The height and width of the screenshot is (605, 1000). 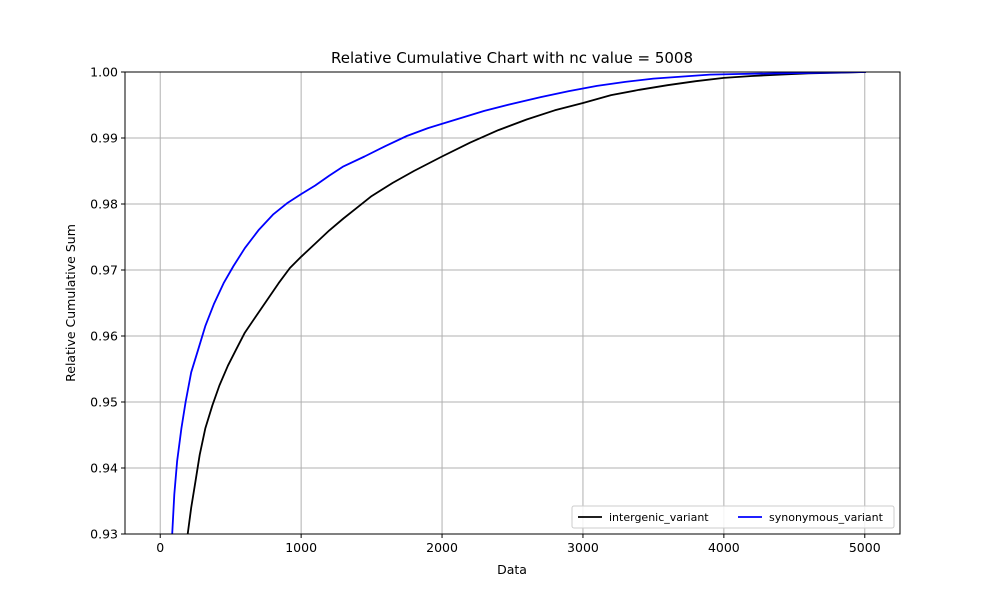 What do you see at coordinates (442, 547) in the screenshot?
I see `x-tick-label: 2000` at bounding box center [442, 547].